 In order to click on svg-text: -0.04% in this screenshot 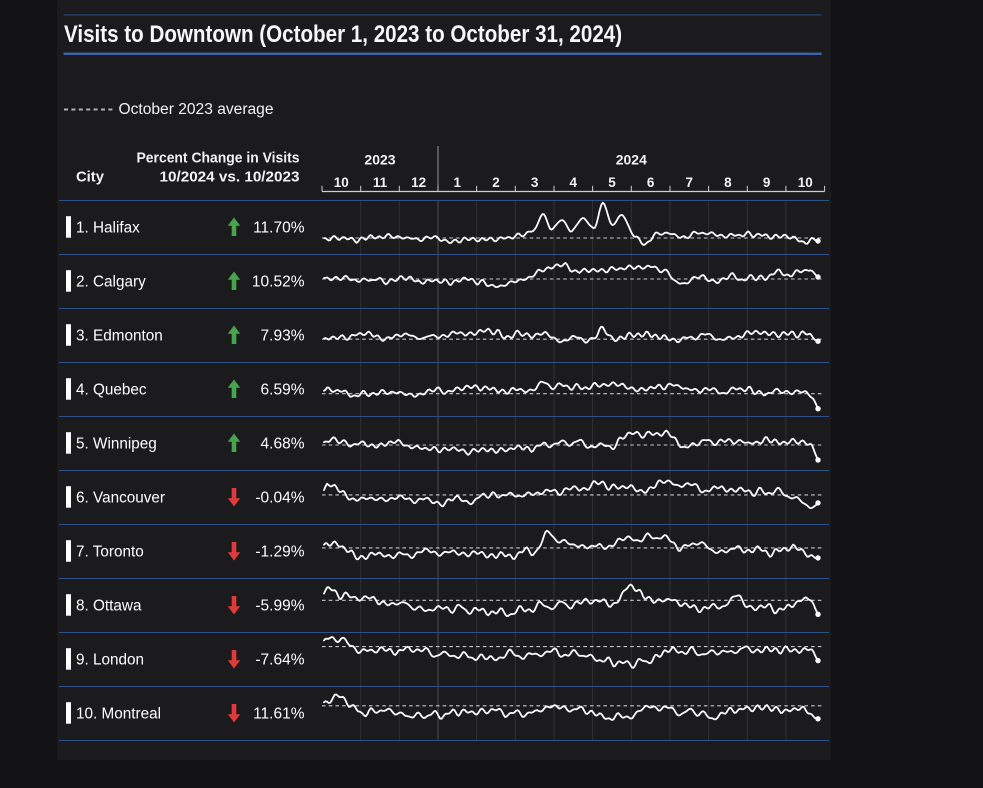, I will do `click(279, 498)`.